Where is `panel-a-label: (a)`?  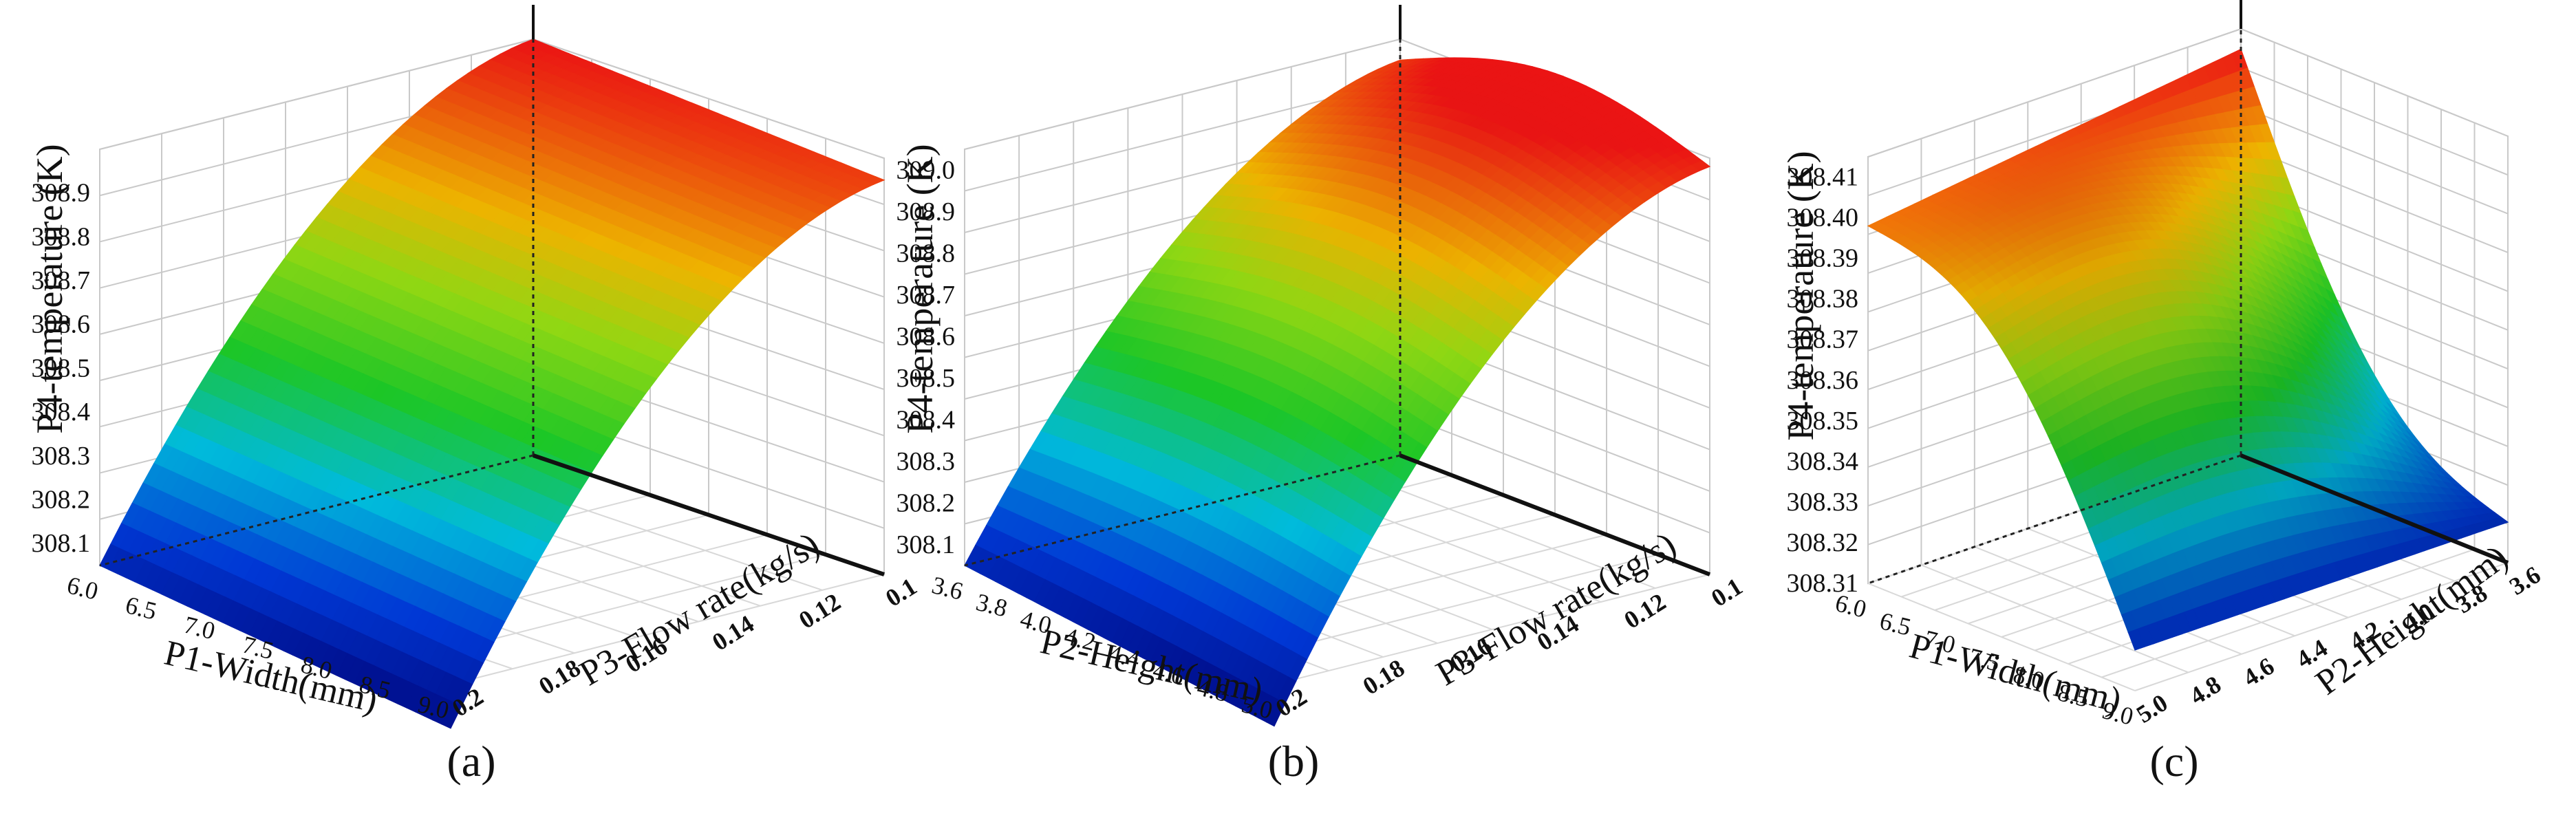
panel-a-label: (a) is located at coordinates (471, 761).